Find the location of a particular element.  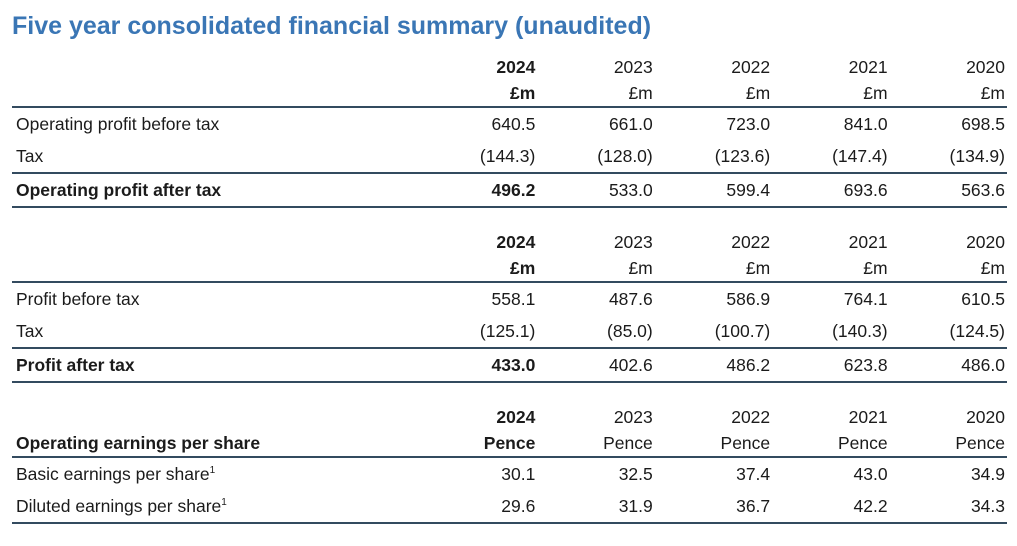

value-cell: (85.0) is located at coordinates (596, 332).